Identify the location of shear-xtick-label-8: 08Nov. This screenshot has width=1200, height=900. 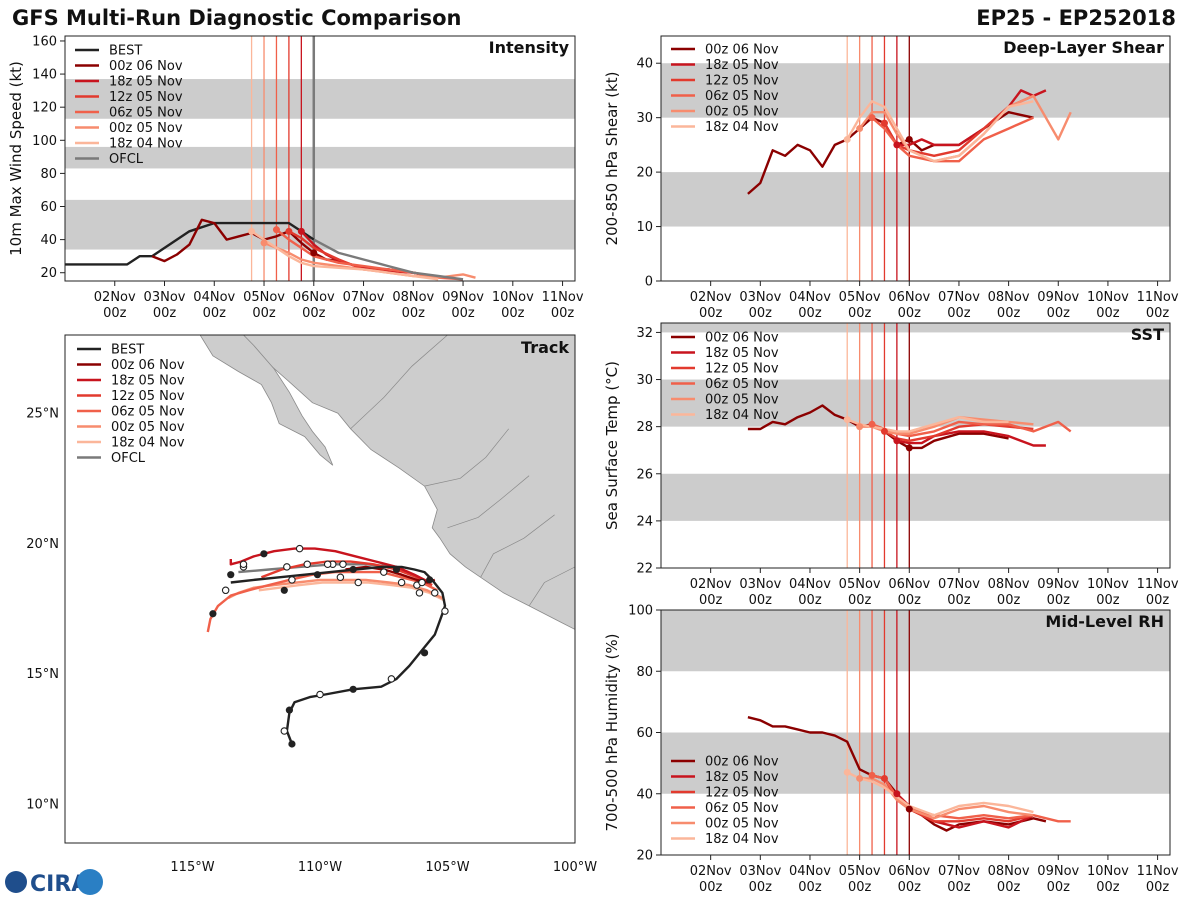
(1009, 297).